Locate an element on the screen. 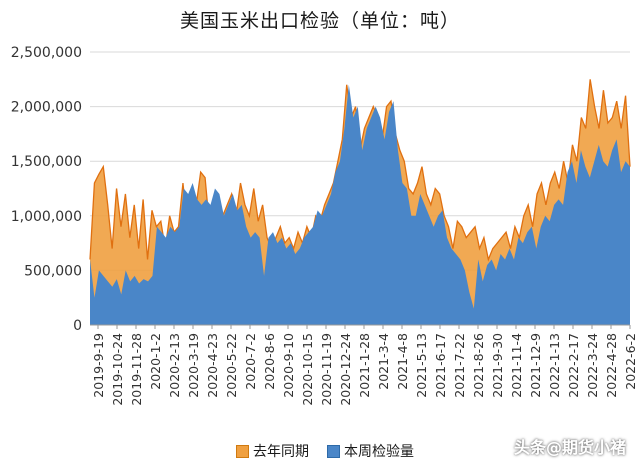 This screenshot has width=640, height=468. y-tick-label: 1,500,000 is located at coordinates (46, 162).